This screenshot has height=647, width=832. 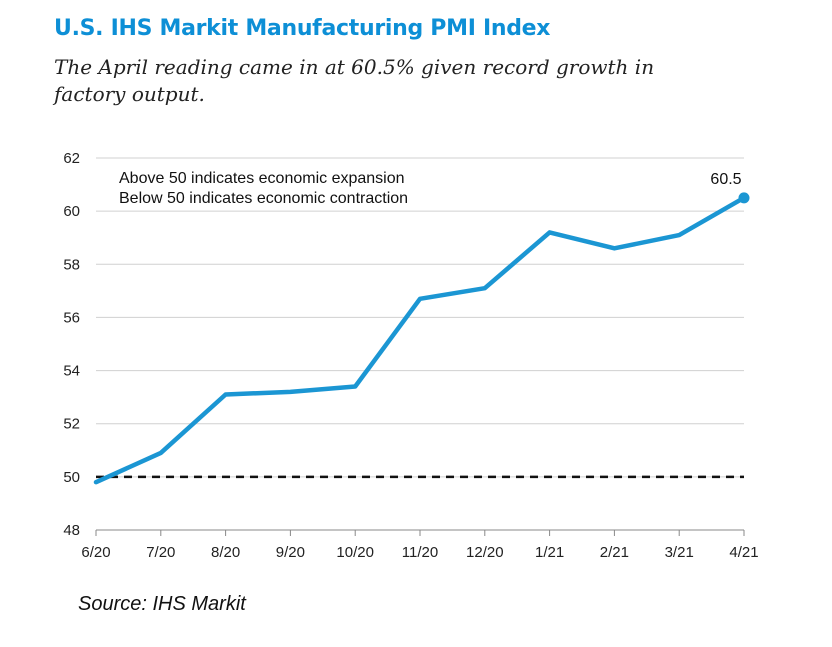 I want to click on y-tick-label: 54, so click(x=71, y=371).